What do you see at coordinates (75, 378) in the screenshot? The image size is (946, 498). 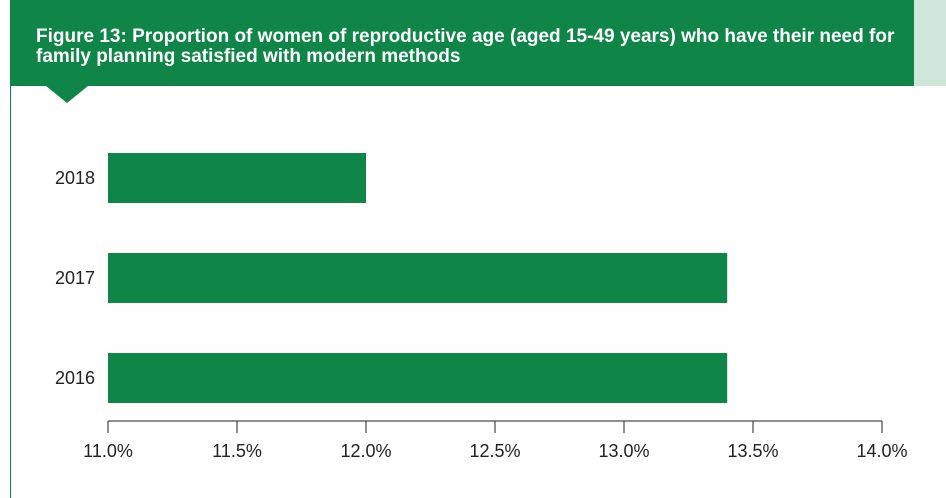 I see `y-label-2016: 2016` at bounding box center [75, 378].